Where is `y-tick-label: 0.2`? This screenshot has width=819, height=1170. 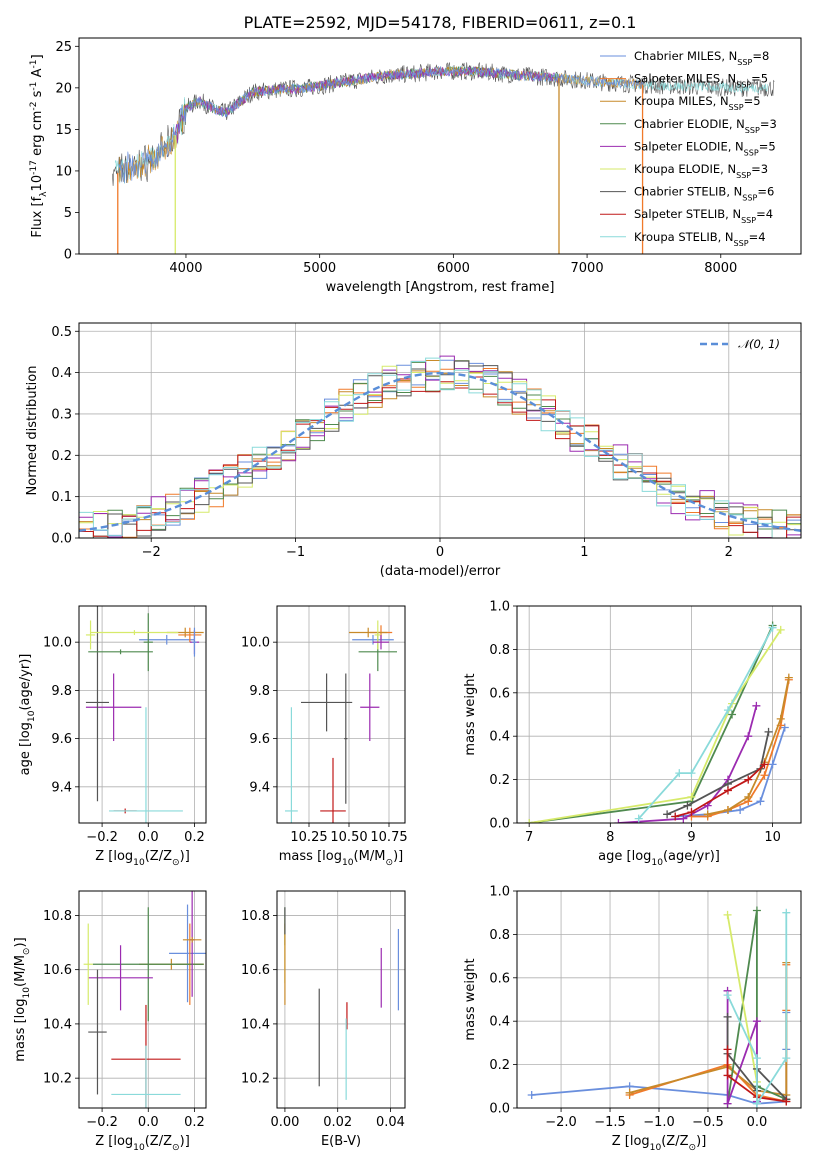
y-tick-label: 0.2 is located at coordinates (499, 780).